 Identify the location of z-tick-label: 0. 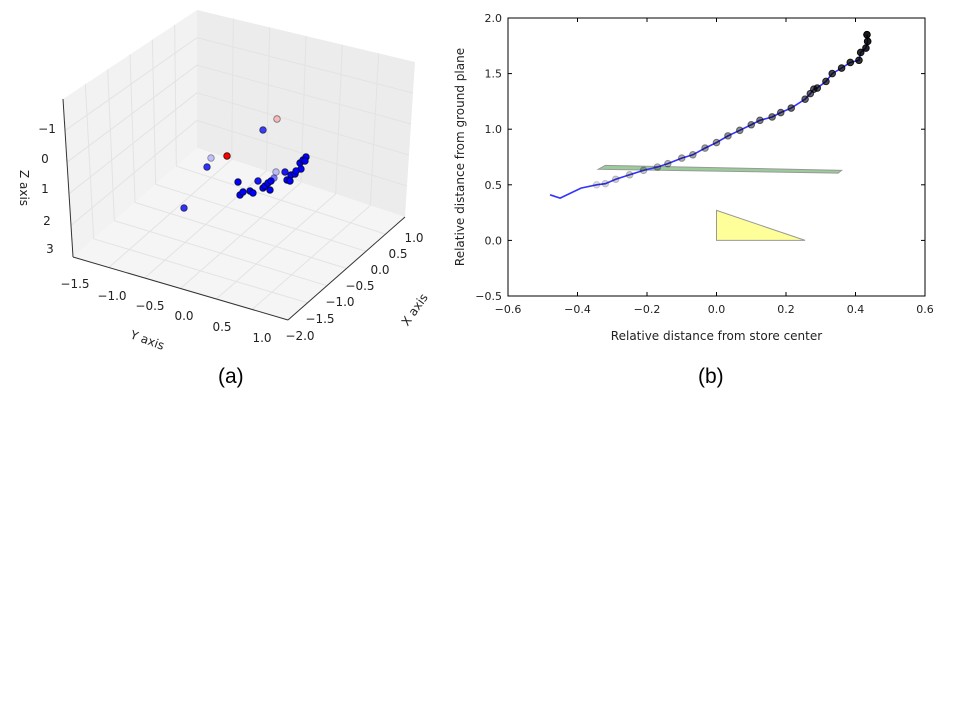
(45, 159).